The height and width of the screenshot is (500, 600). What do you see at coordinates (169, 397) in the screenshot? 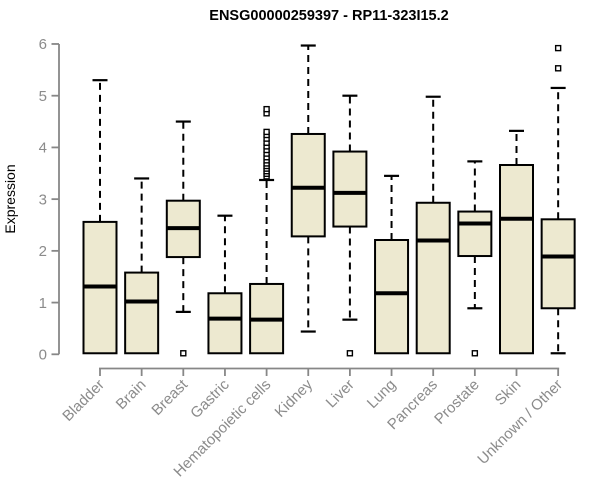
I see `x-tick-label-breast: Breast` at bounding box center [169, 397].